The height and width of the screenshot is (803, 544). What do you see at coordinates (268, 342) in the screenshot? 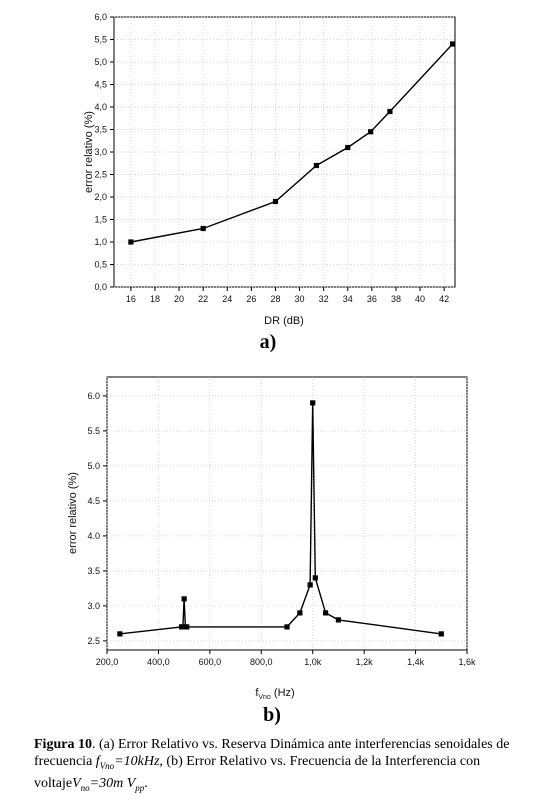
I see `chart-a-sublabel: a)` at bounding box center [268, 342].